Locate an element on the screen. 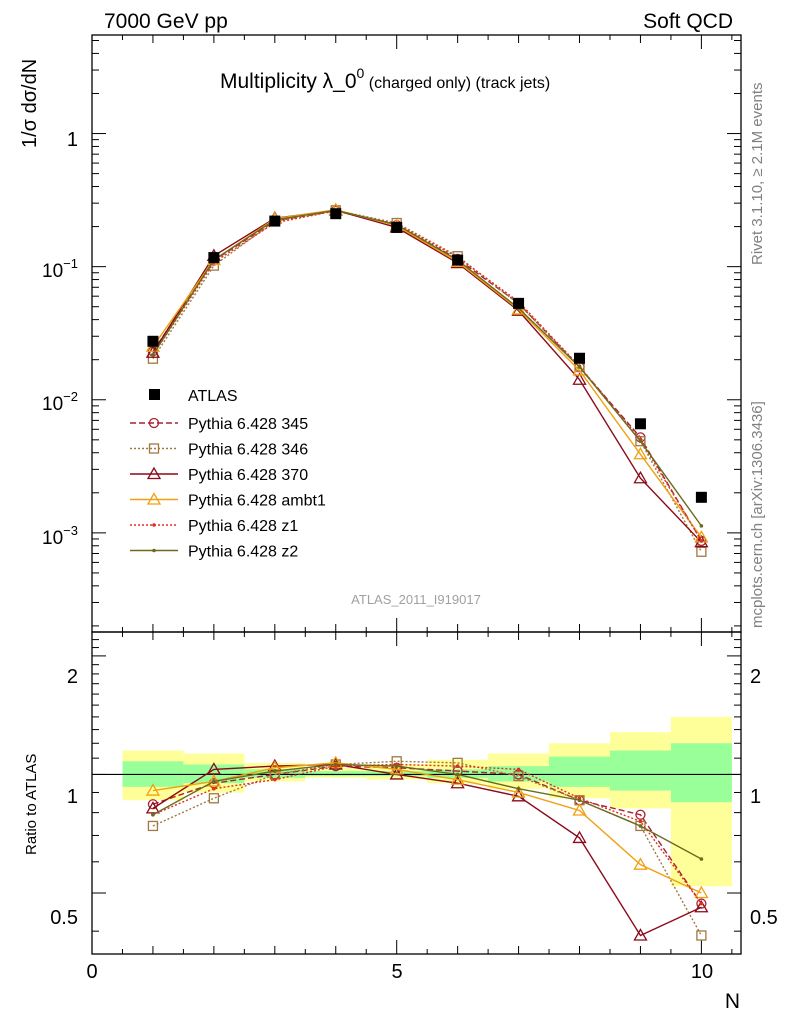  x-tick-5: 5 is located at coordinates (396, 972).